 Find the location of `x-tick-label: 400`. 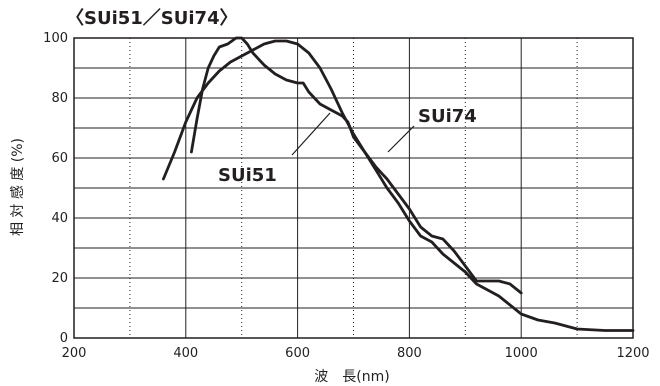

x-tick-label: 400 is located at coordinates (185, 353).